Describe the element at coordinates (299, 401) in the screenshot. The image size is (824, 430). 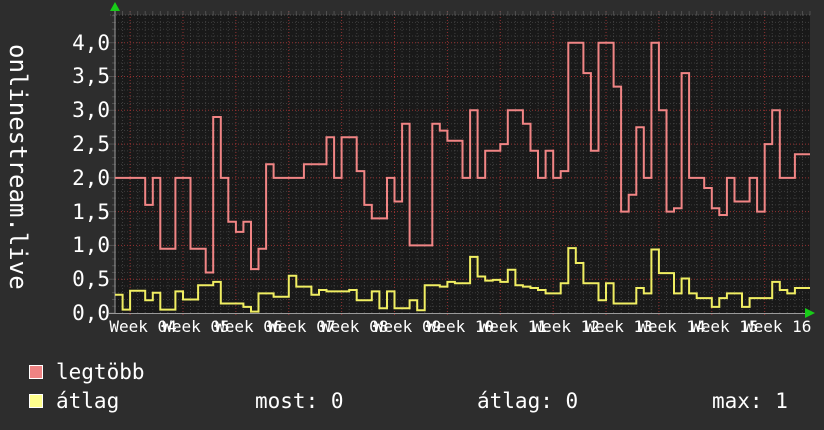
I see `stat-most: most: 0` at that location.